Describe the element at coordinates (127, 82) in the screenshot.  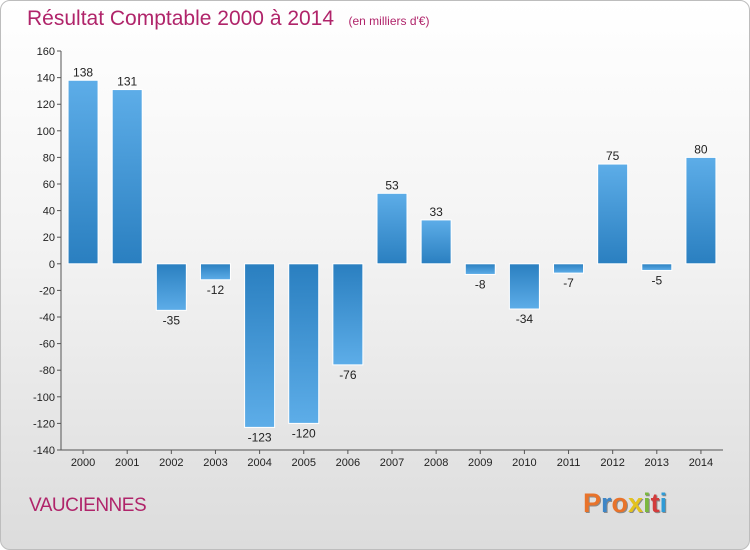
I see `bar-value-label: 131` at that location.